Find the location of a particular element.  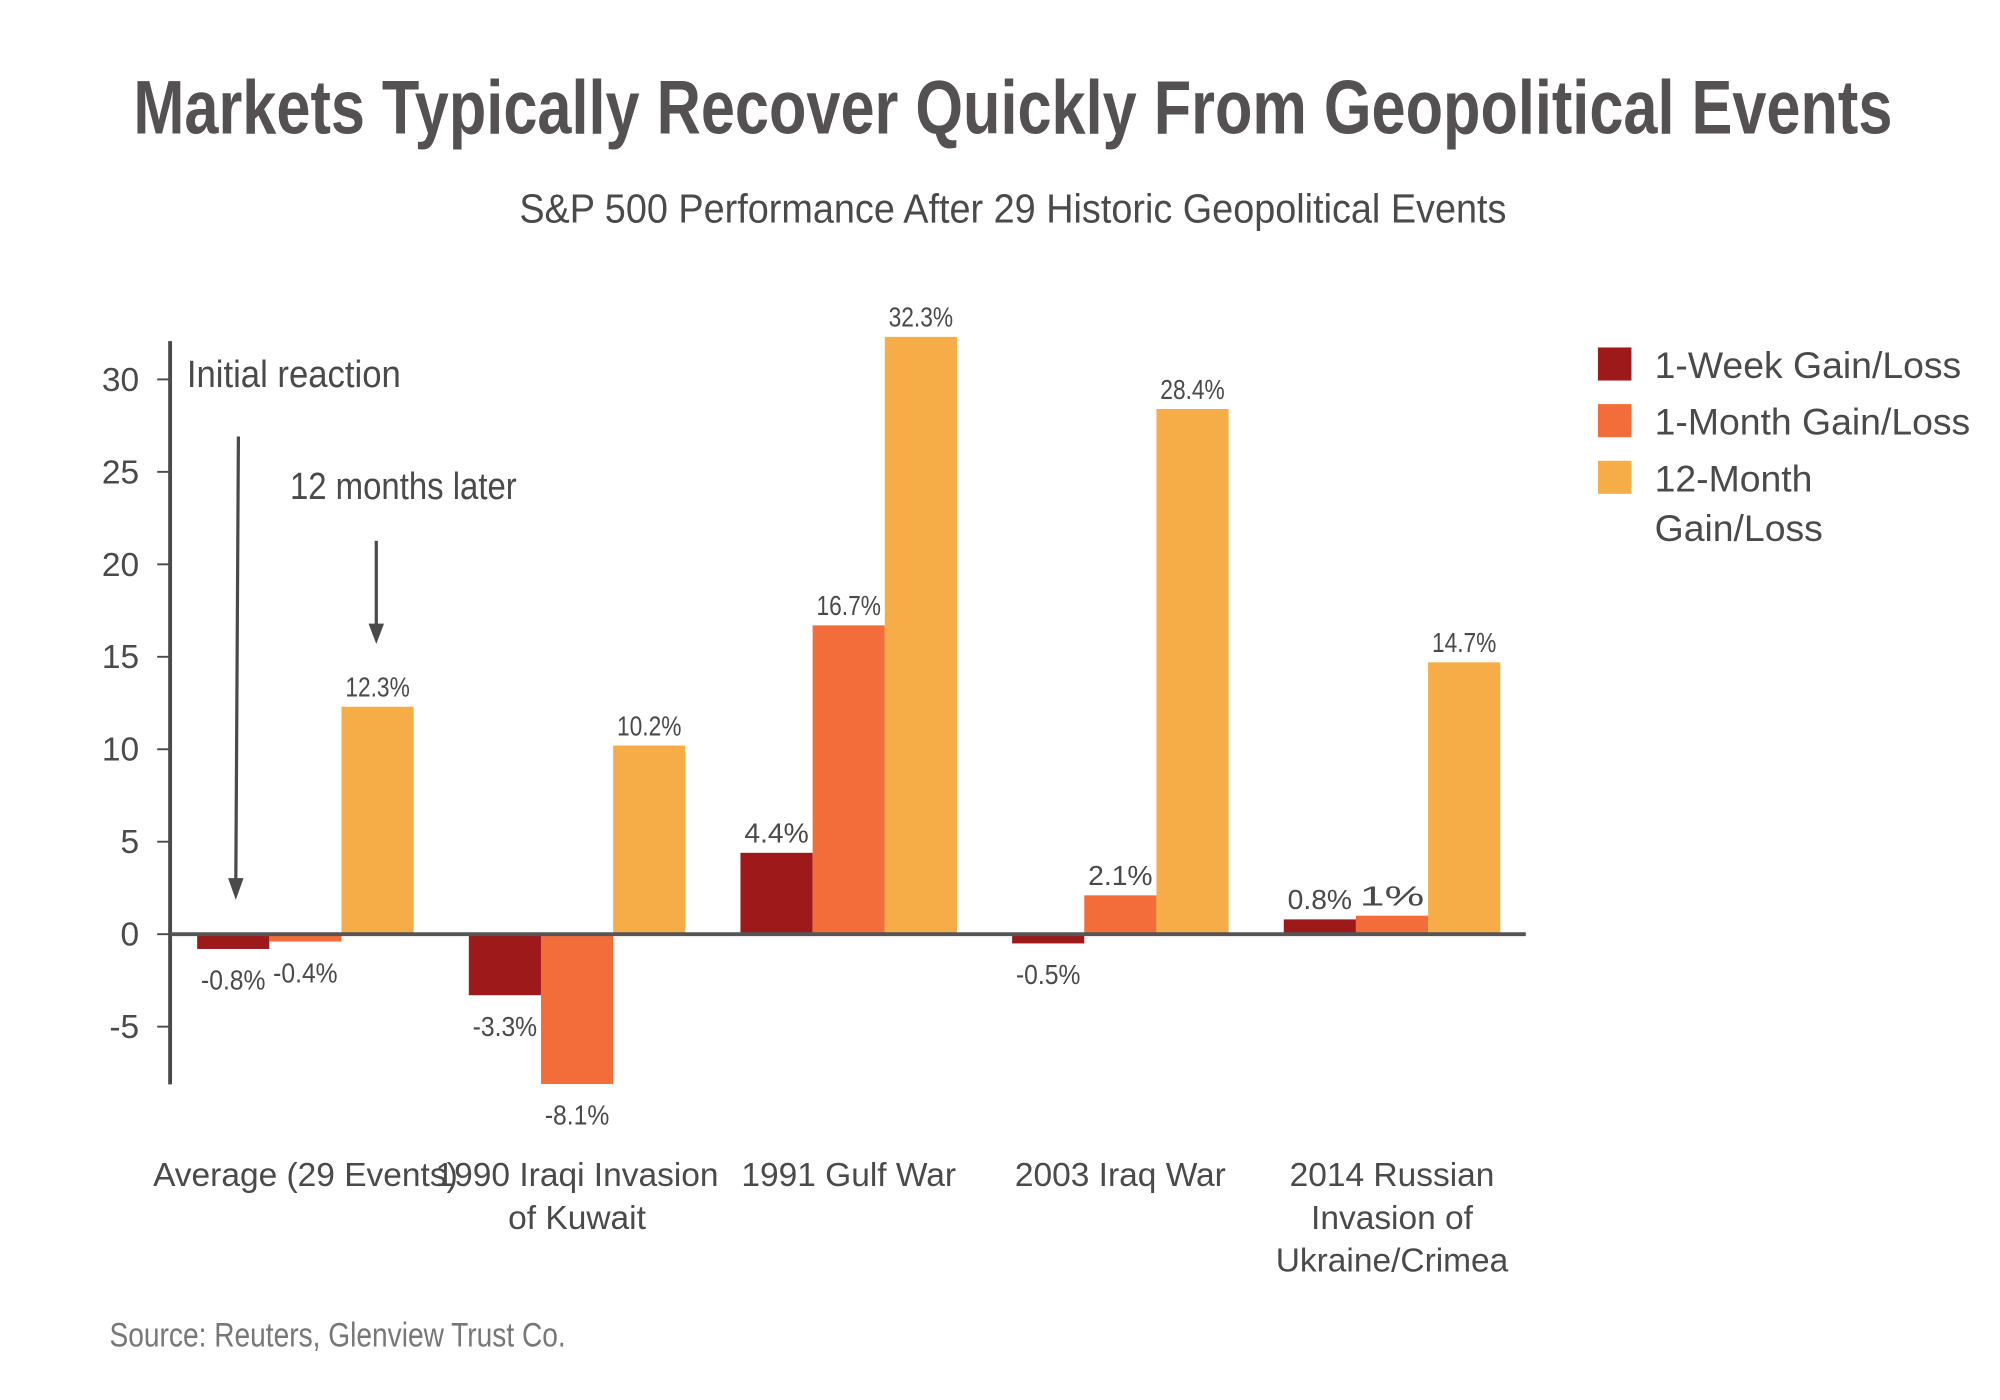

data-label: -3.3% is located at coordinates (505, 1026).